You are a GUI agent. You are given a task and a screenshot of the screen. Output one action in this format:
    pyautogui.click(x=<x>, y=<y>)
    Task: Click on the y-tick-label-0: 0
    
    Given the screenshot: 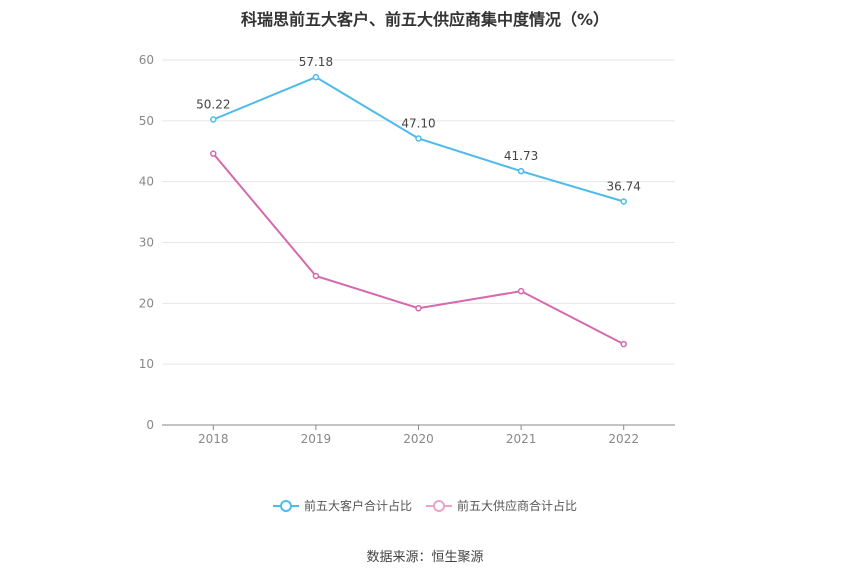 What is the action you would take?
    pyautogui.click(x=150, y=425)
    